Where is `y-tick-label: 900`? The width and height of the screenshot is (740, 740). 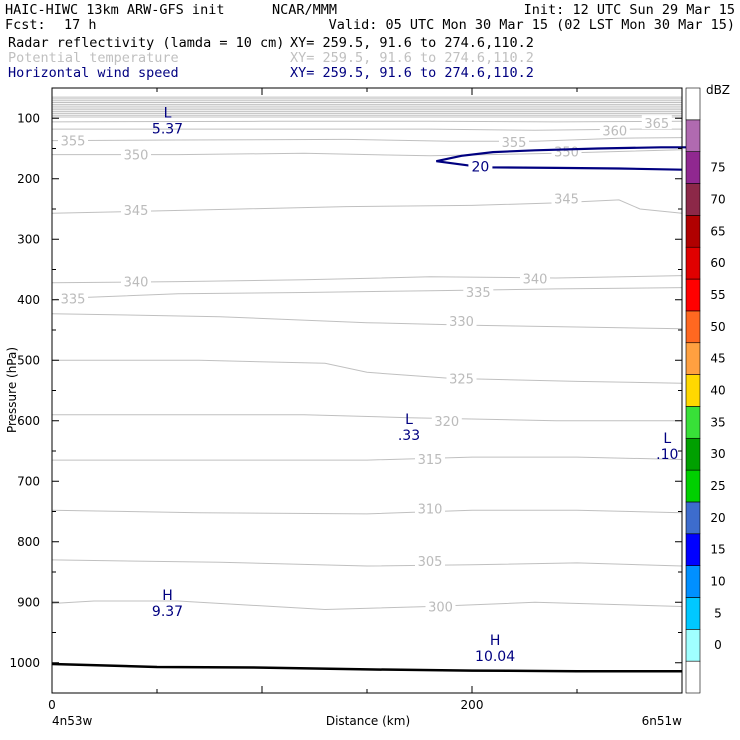 y-tick-label: 900 is located at coordinates (28, 602).